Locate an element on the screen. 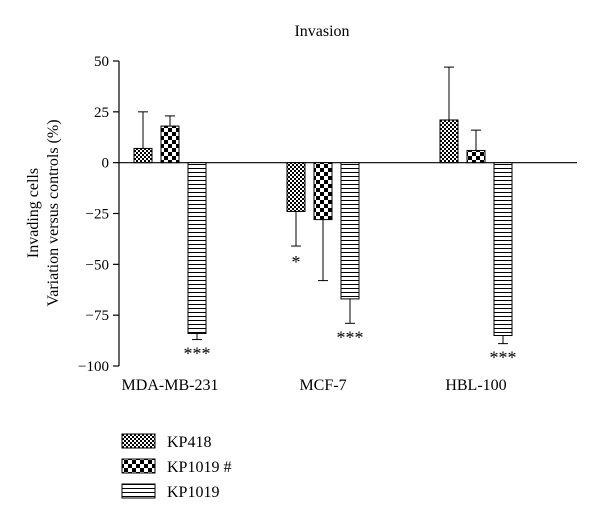  chart-title: Invasion is located at coordinates (321, 31).